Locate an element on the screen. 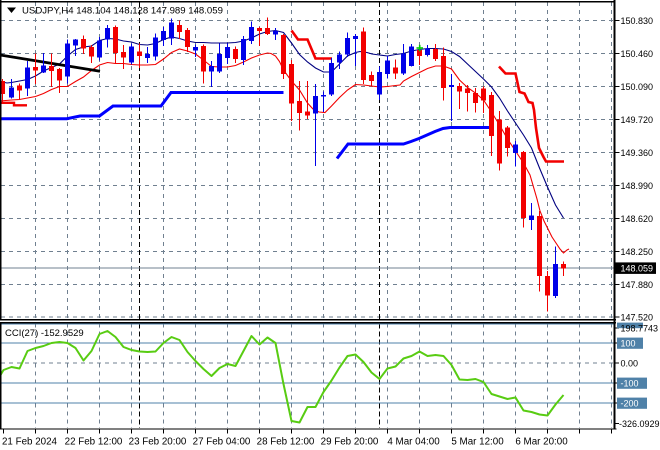  svg-text: 149.720 is located at coordinates (637, 120).